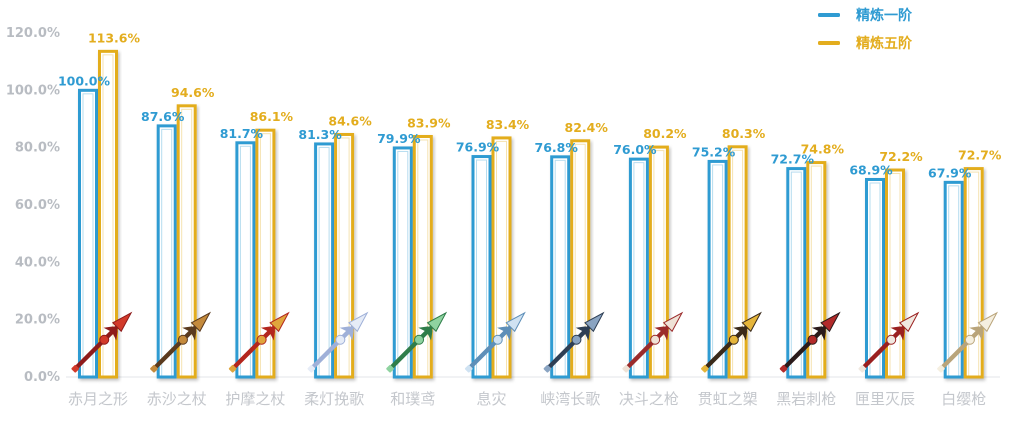 This screenshot has height=422, width=1024. Describe the element at coordinates (320, 134) in the screenshot. I see `data-label-refine1: 81.3%` at that location.